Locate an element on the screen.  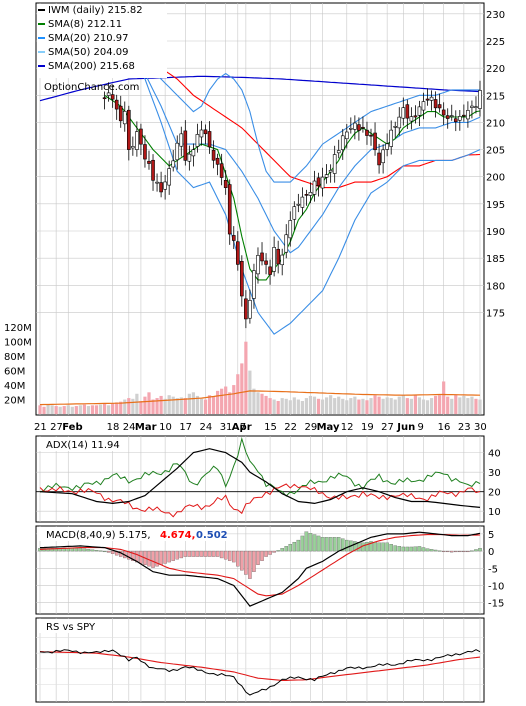
price-y-tick-label: 210 is located at coordinates (495, 123).